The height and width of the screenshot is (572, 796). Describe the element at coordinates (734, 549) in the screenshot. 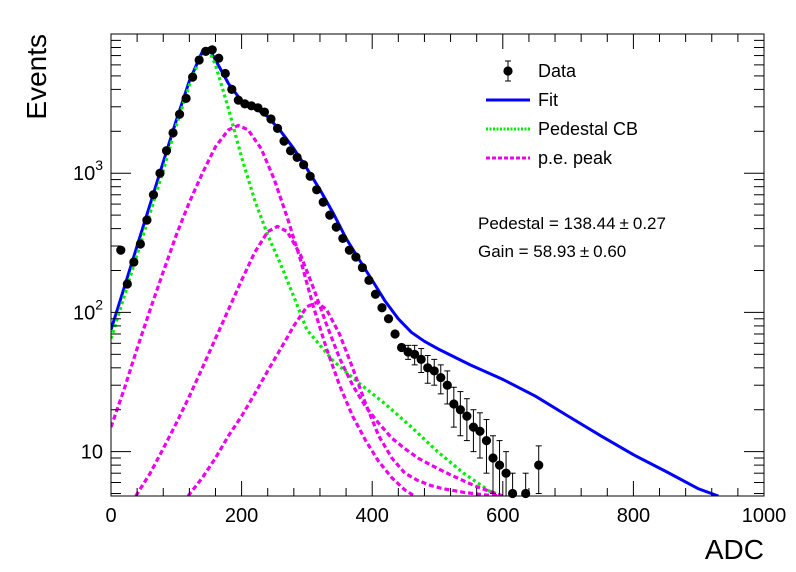

I see `x-axis-title: ADC` at that location.